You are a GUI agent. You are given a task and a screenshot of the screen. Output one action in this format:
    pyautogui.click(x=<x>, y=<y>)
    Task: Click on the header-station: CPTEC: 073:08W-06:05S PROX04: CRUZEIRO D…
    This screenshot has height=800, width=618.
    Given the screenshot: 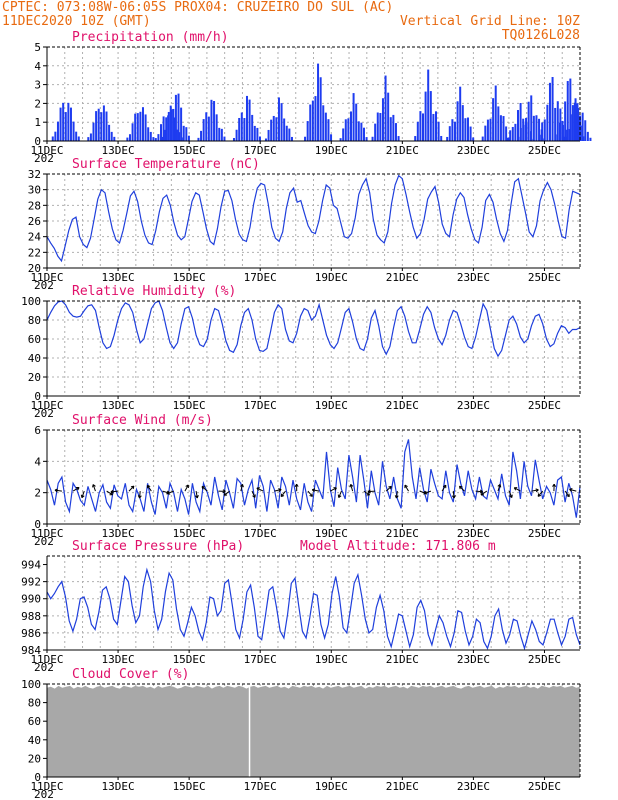 What is the action you would take?
    pyautogui.click(x=197, y=7)
    